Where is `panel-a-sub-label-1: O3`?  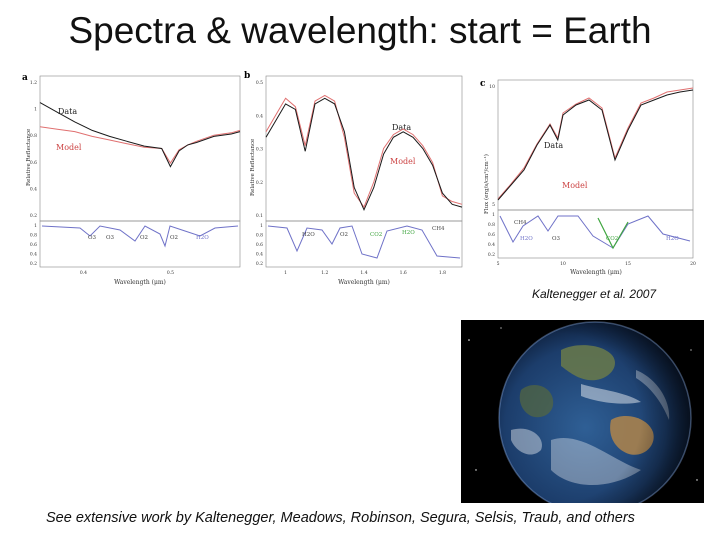 panel-a-sub-label-1: O3 is located at coordinates (110, 238).